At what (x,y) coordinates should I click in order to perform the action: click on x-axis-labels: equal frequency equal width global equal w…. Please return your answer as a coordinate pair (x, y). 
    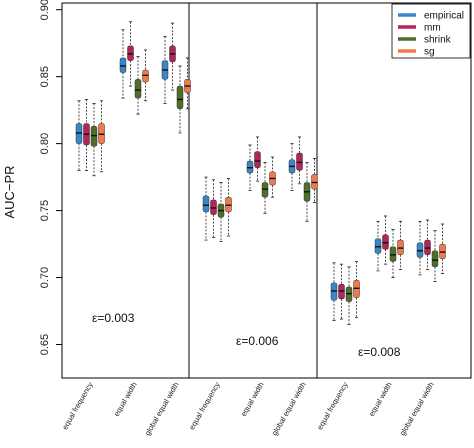
    Looking at the image, I should click on (247, 408).